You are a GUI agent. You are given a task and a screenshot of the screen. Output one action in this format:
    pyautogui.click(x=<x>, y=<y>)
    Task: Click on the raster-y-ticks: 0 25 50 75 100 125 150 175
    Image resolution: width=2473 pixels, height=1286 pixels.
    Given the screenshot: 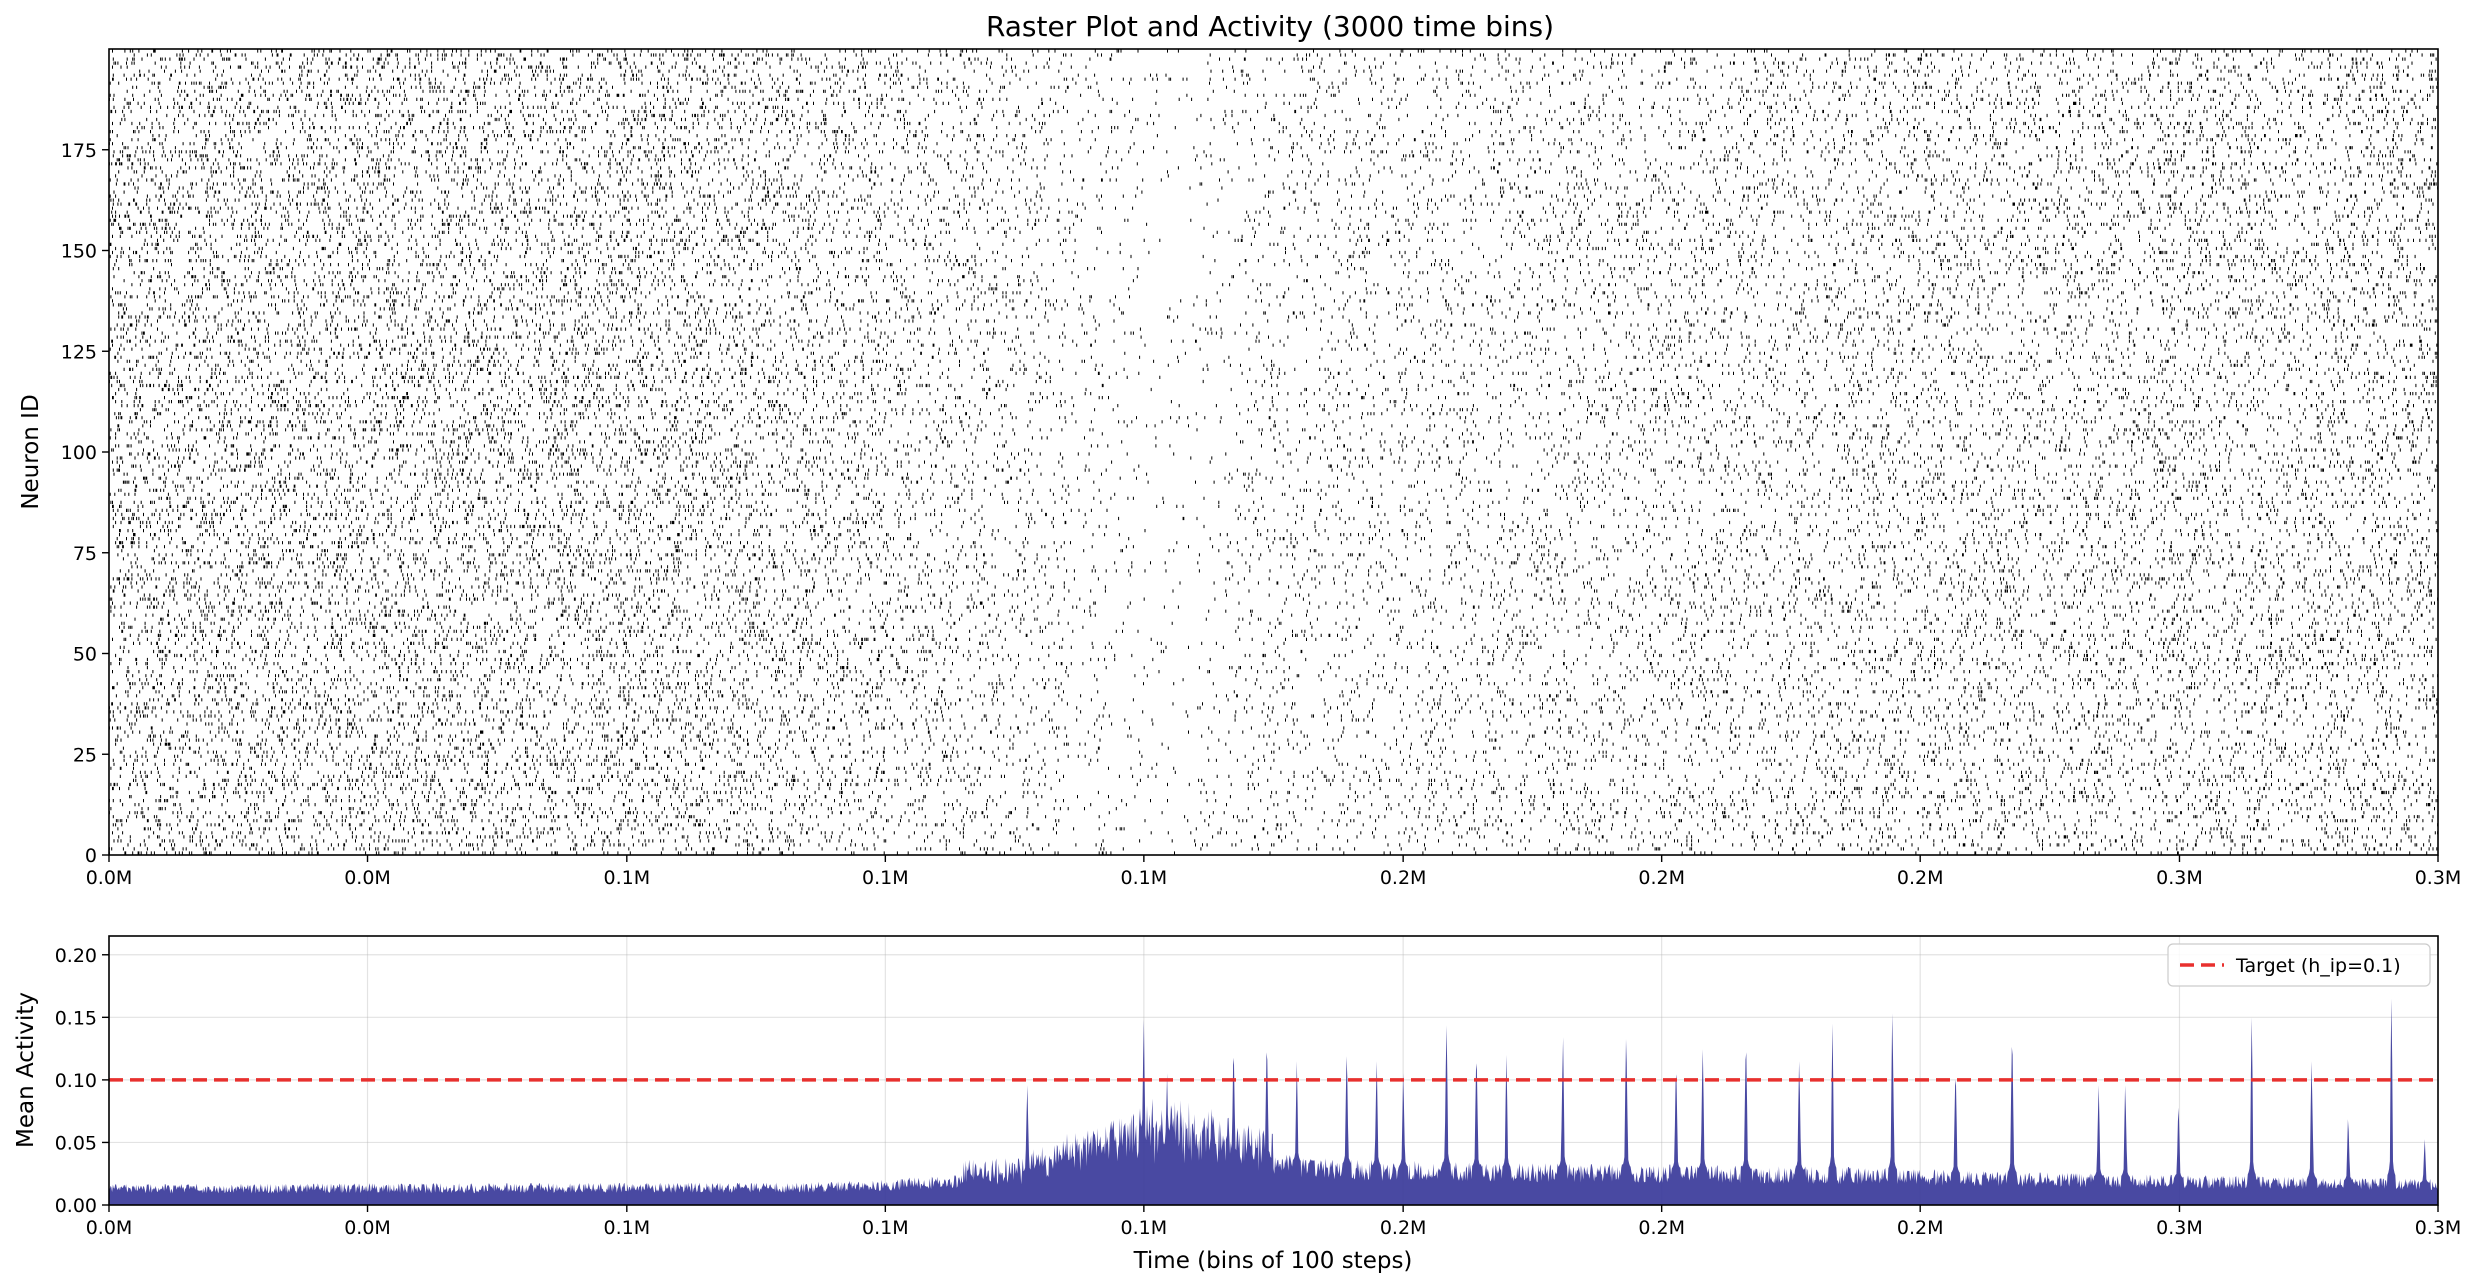 What is the action you would take?
    pyautogui.click(x=85, y=503)
    